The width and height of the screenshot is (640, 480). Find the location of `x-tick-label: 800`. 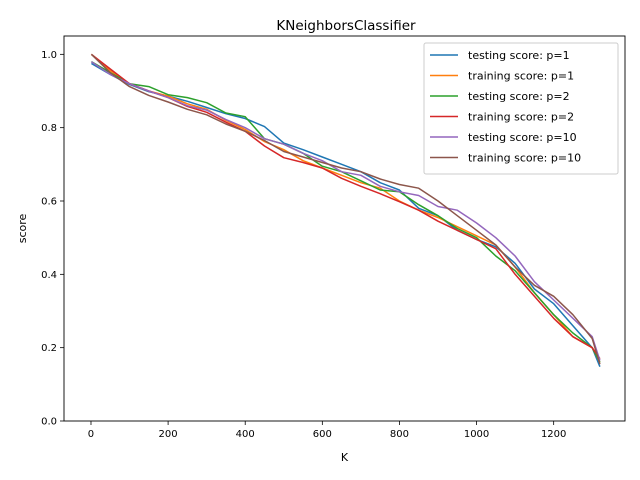

x-tick-label: 800 is located at coordinates (399, 434).